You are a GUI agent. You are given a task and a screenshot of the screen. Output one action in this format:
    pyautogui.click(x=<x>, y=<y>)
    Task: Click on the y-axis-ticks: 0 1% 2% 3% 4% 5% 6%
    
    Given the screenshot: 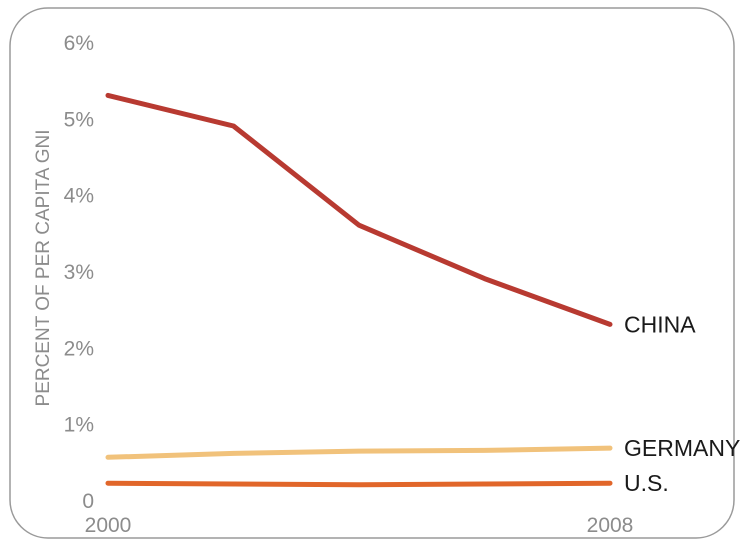 What is the action you would take?
    pyautogui.click(x=79, y=272)
    